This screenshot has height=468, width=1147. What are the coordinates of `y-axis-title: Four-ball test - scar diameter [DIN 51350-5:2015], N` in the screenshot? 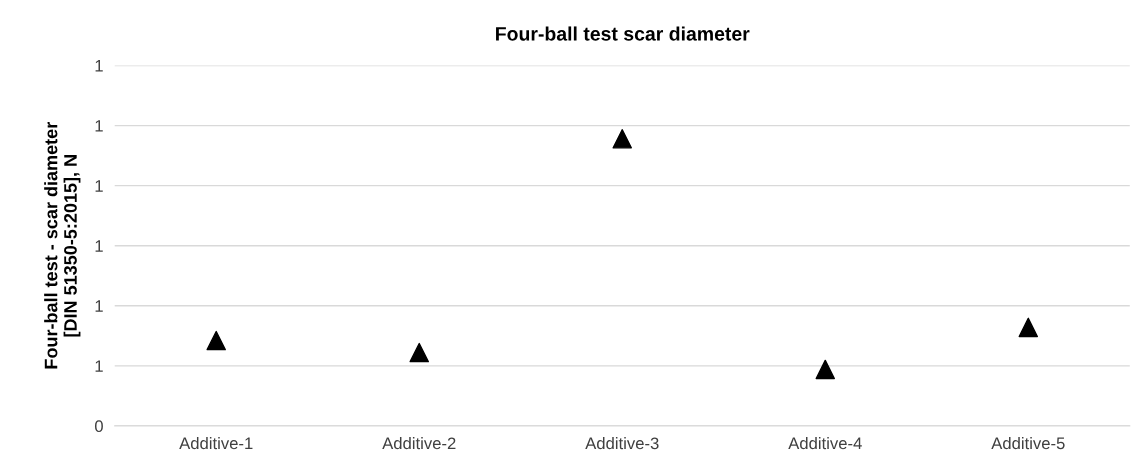 It's located at (62, 245).